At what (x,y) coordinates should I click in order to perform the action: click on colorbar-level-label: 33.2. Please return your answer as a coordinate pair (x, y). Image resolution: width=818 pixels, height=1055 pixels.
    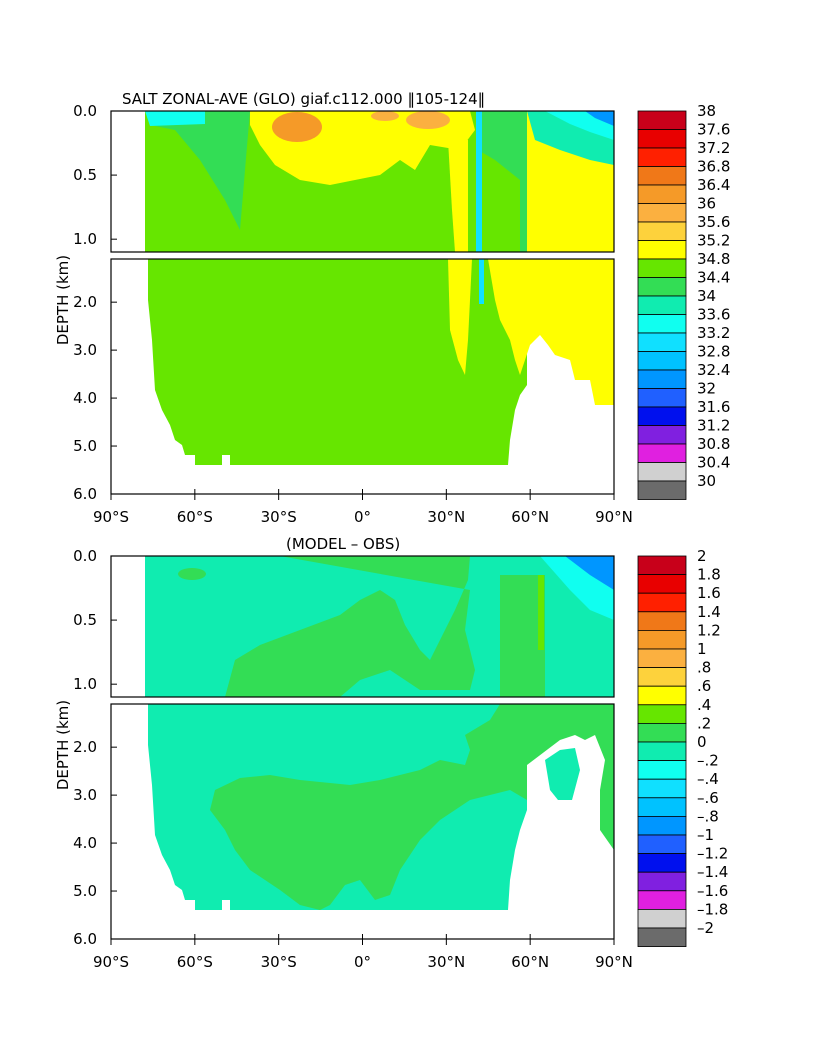
    Looking at the image, I should click on (713, 333).